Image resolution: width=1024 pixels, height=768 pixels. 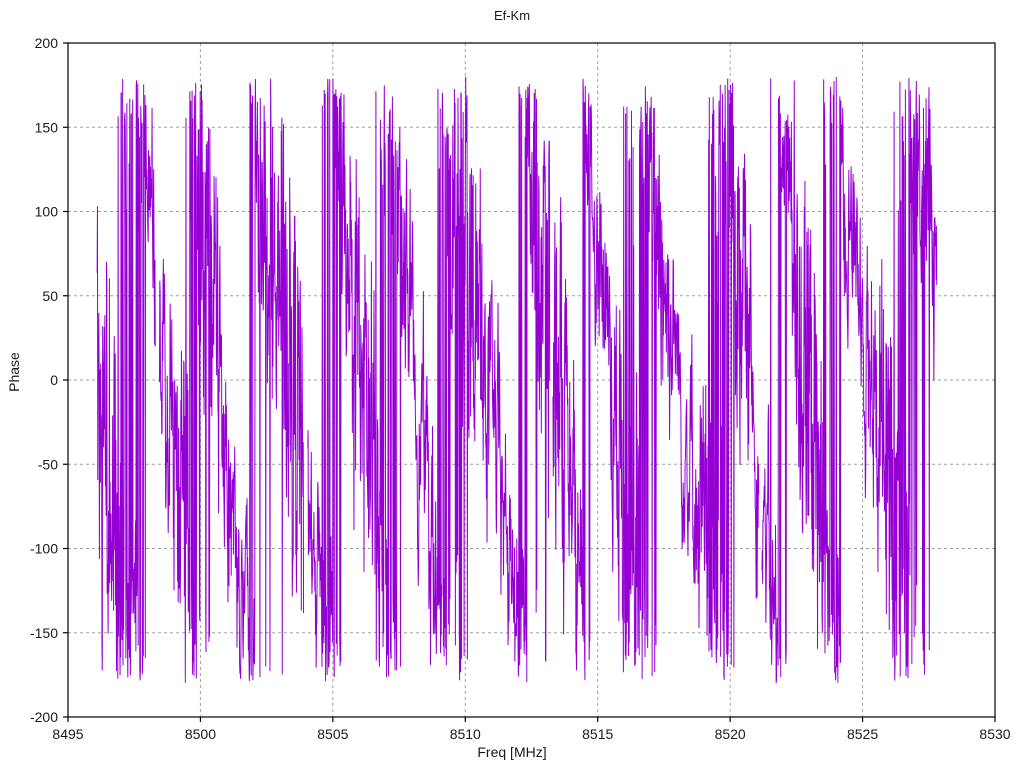 I want to click on x-axis-label: Freq [MHz], so click(x=512, y=752).